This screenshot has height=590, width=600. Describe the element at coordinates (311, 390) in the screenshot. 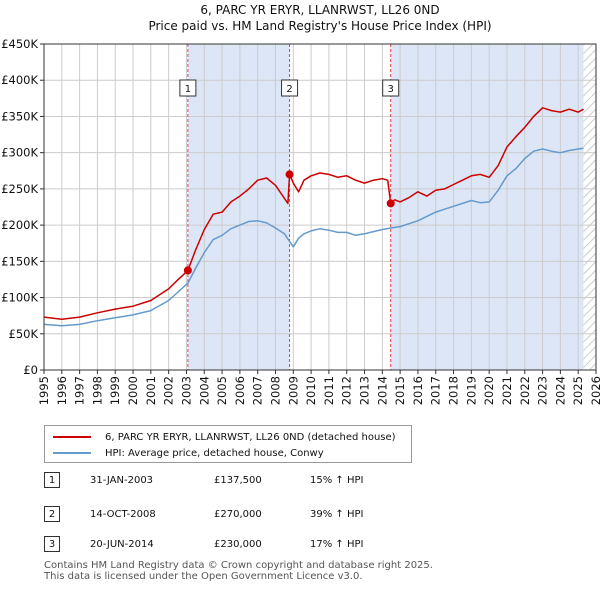

I see `x-tick-label: 2010` at that location.